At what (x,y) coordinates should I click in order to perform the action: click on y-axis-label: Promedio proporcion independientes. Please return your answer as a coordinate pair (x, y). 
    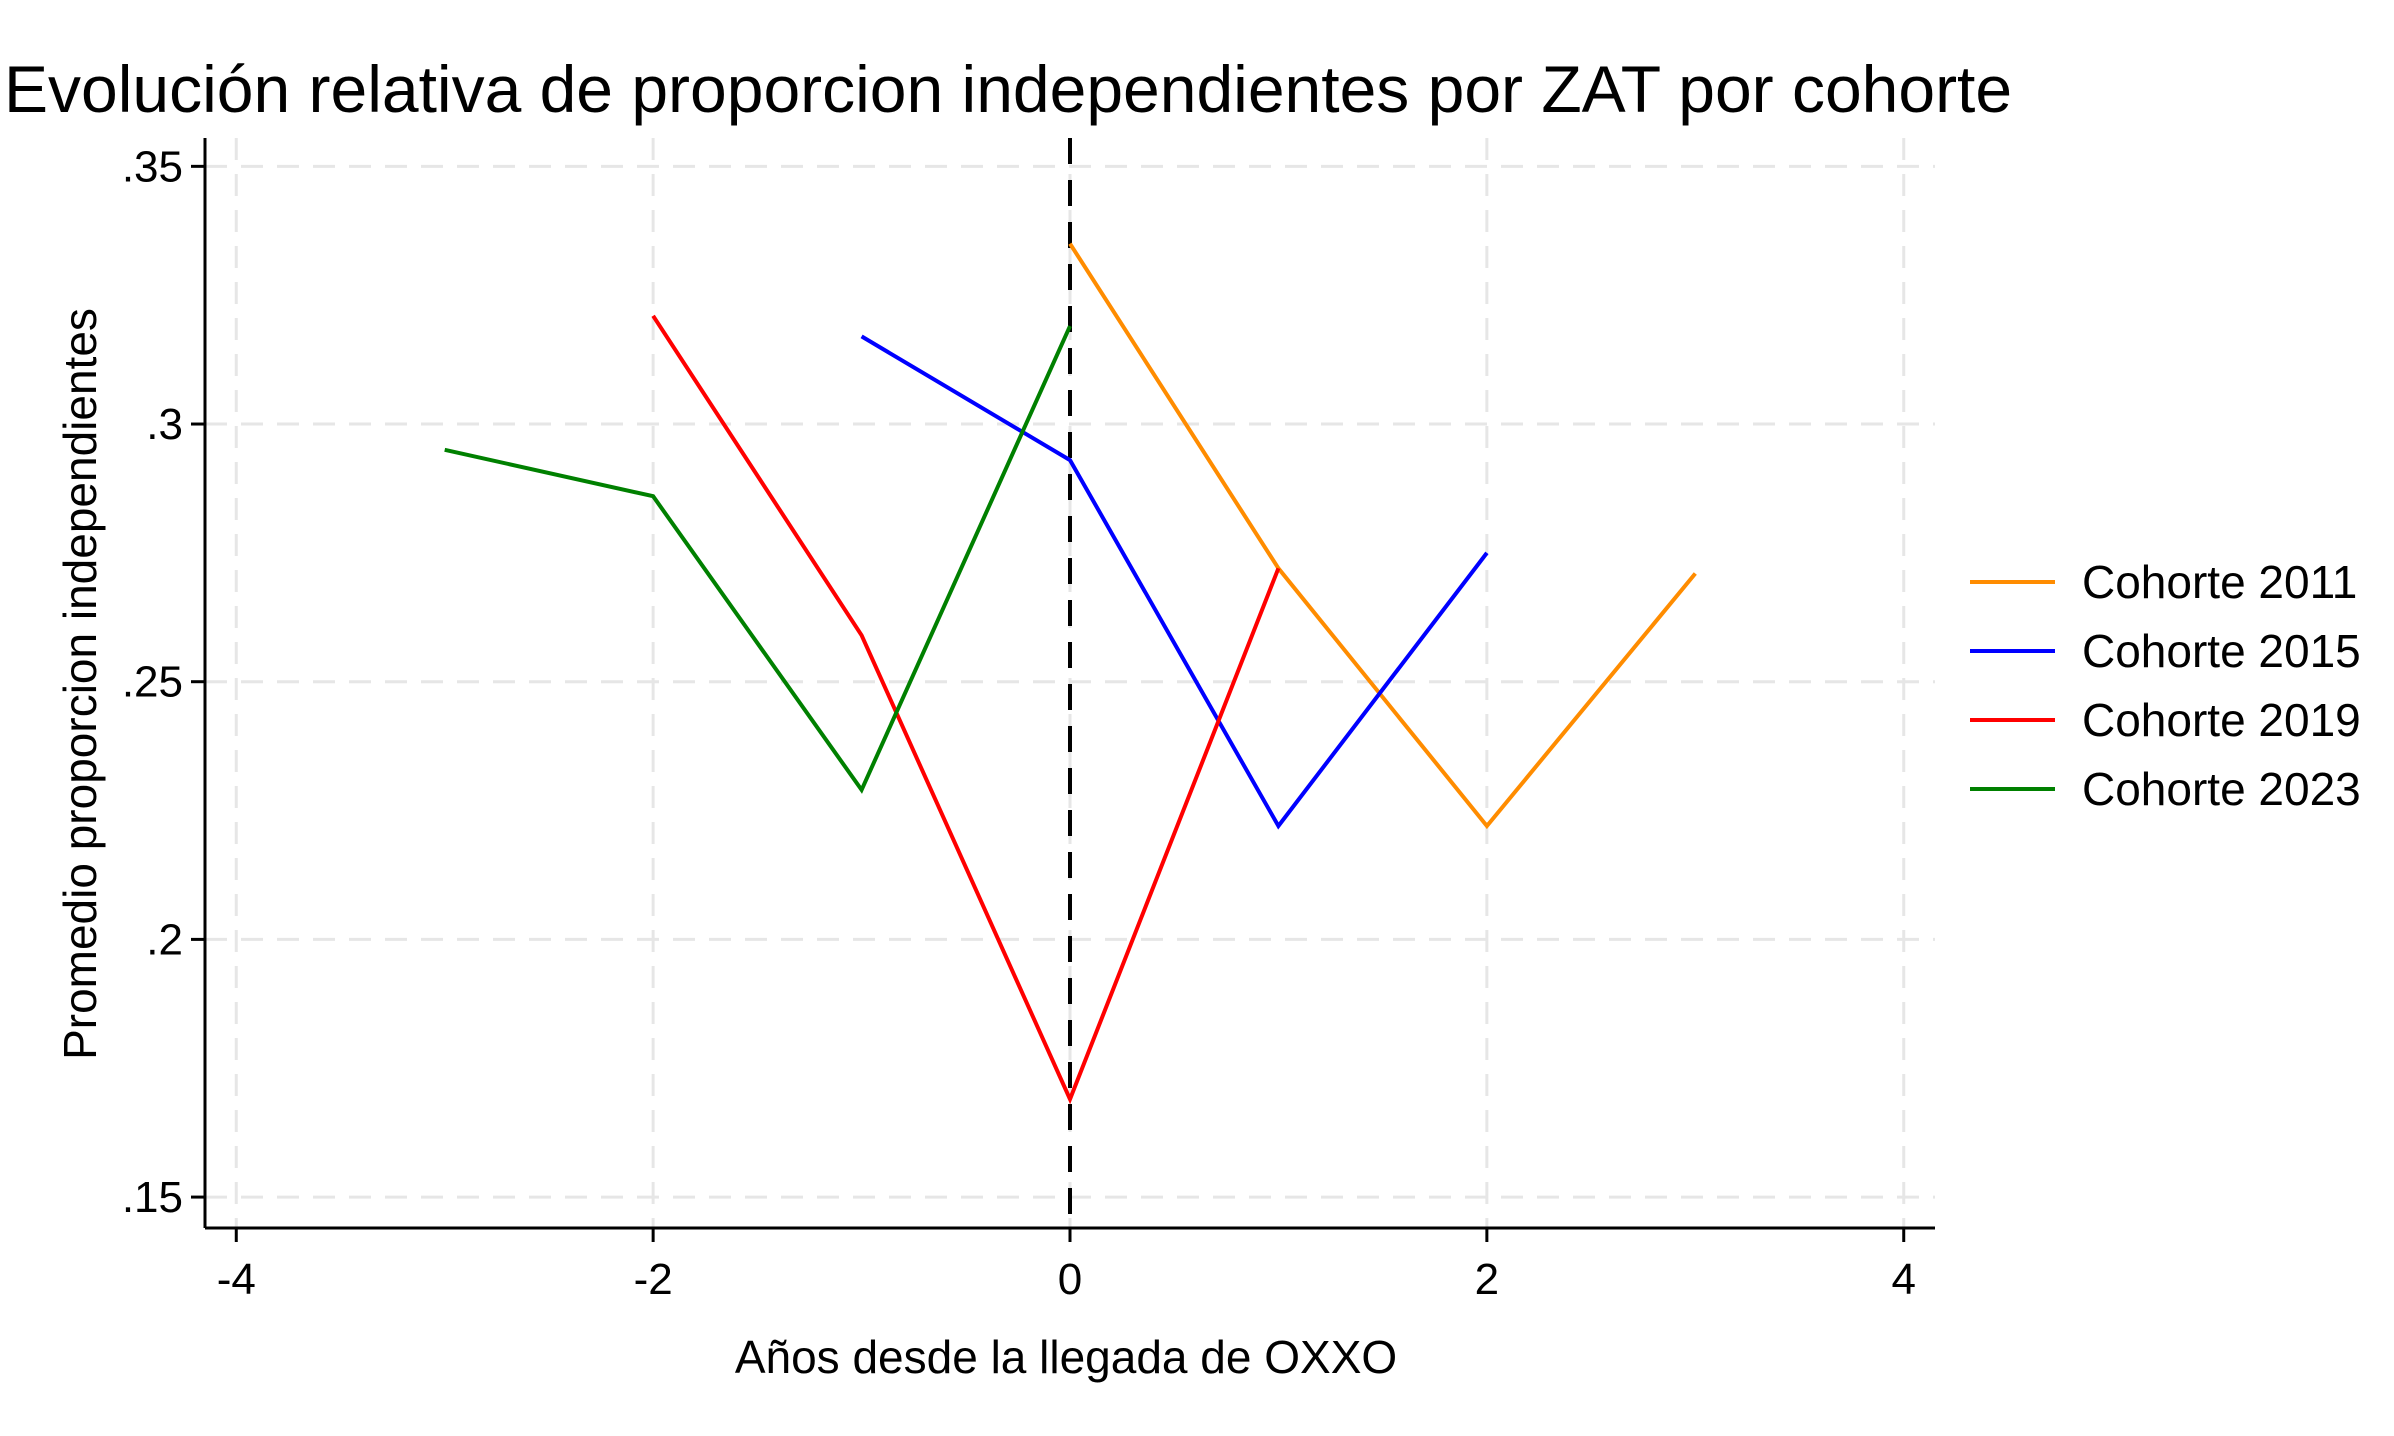
    Looking at the image, I should click on (80, 684).